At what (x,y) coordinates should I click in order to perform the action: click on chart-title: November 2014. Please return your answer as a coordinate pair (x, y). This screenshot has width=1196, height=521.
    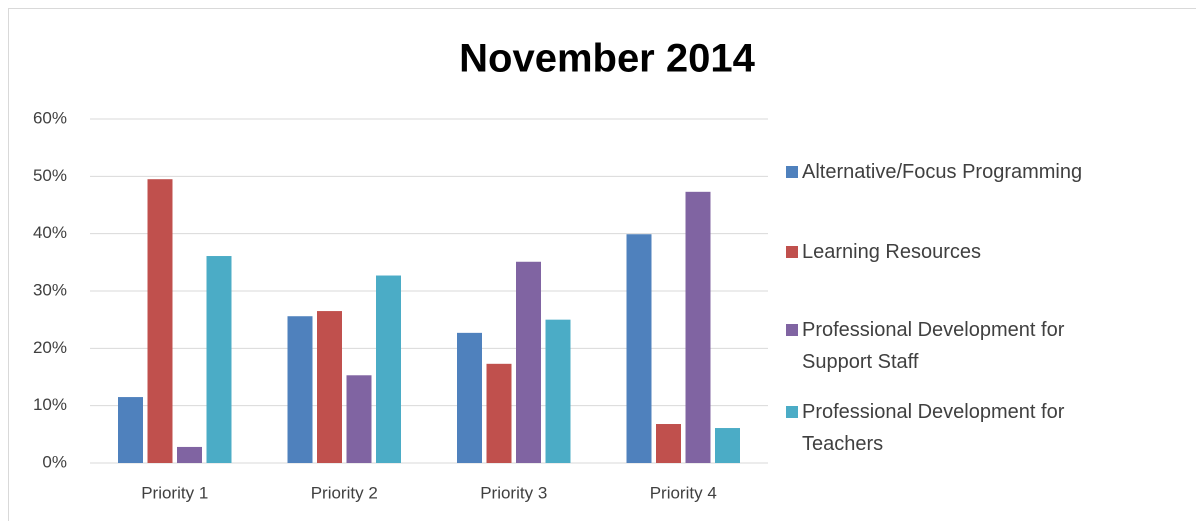
    Looking at the image, I should click on (607, 59).